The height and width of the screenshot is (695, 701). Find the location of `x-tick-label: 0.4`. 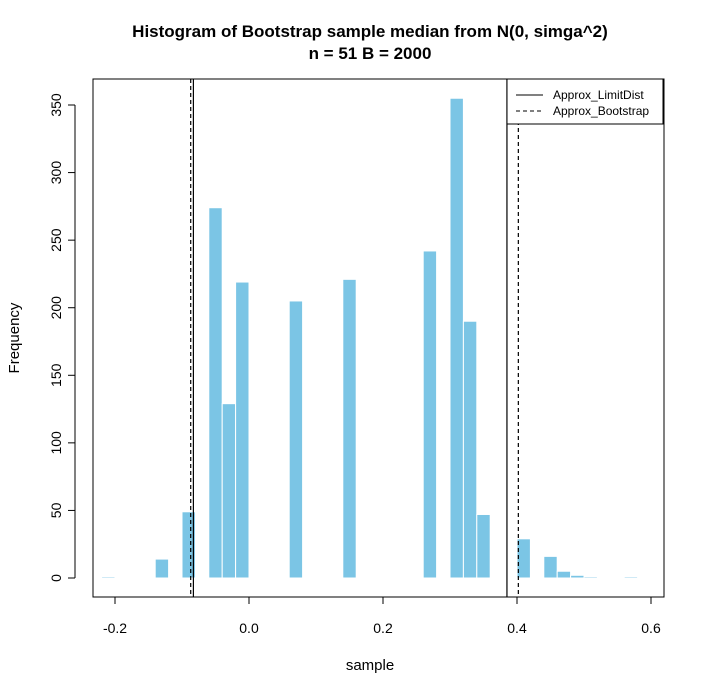

x-tick-label: 0.4 is located at coordinates (517, 628).